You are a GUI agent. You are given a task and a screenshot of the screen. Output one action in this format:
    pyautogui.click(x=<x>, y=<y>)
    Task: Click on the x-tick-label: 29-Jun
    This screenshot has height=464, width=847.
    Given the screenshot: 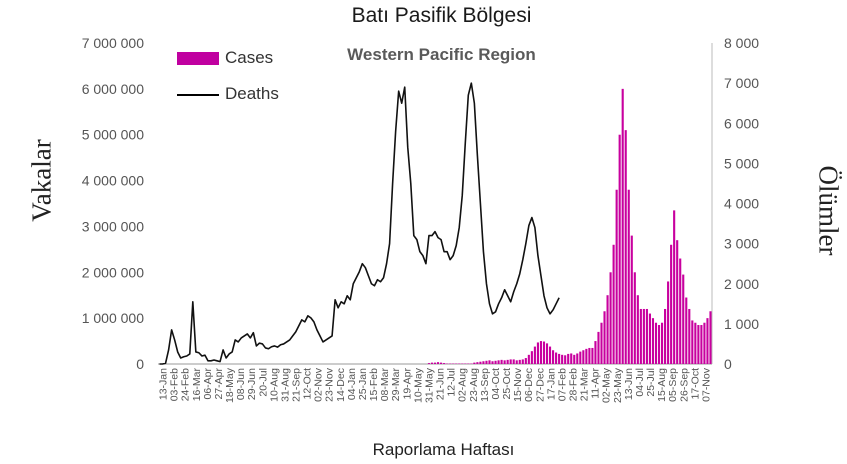 What is the action you would take?
    pyautogui.click(x=252, y=384)
    